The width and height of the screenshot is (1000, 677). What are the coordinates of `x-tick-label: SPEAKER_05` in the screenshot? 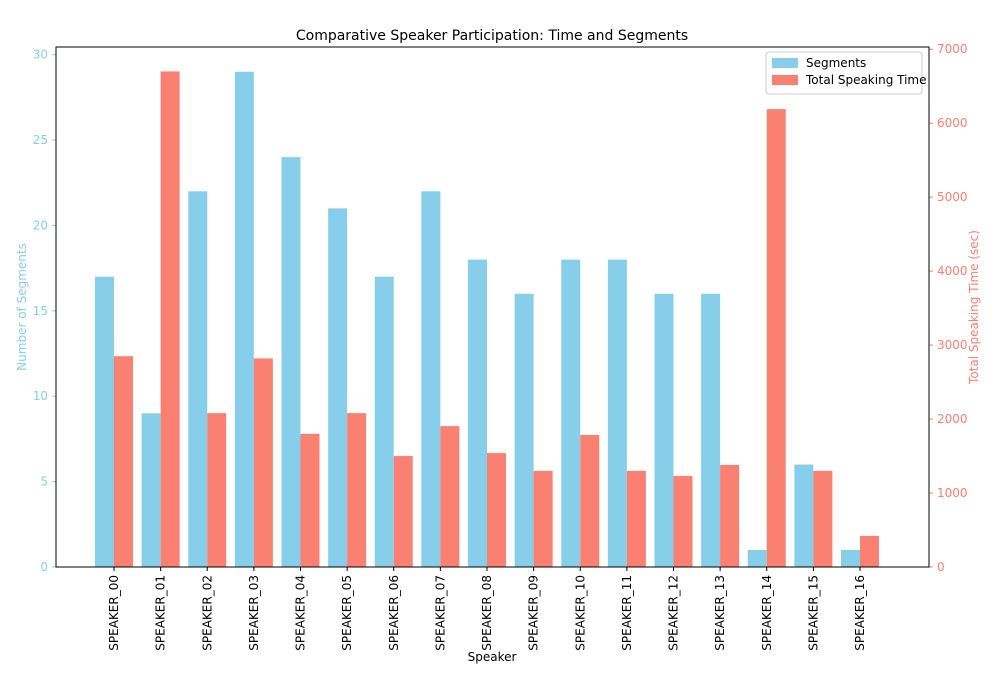 It's located at (347, 613).